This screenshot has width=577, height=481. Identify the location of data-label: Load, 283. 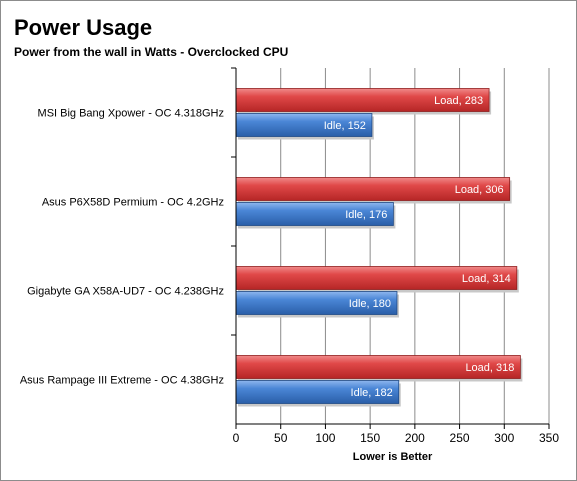
(458, 101).